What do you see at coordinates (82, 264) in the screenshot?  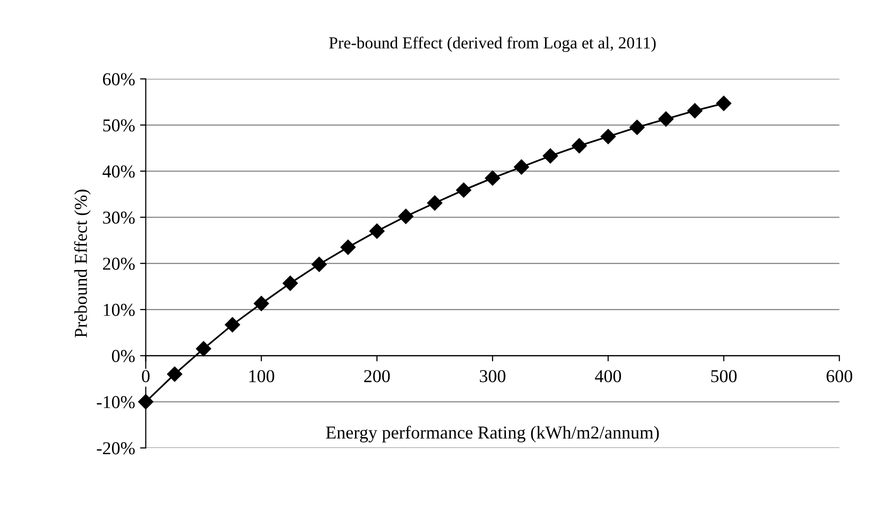 I see `y-axis-title: Prebound Effect (%)` at bounding box center [82, 264].